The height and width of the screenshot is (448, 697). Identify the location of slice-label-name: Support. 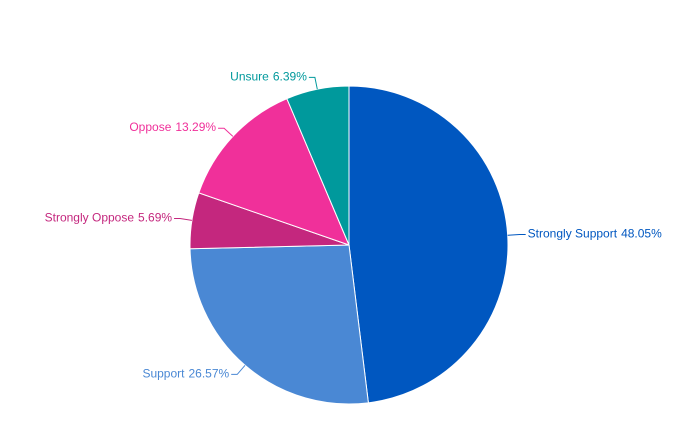
(163, 374).